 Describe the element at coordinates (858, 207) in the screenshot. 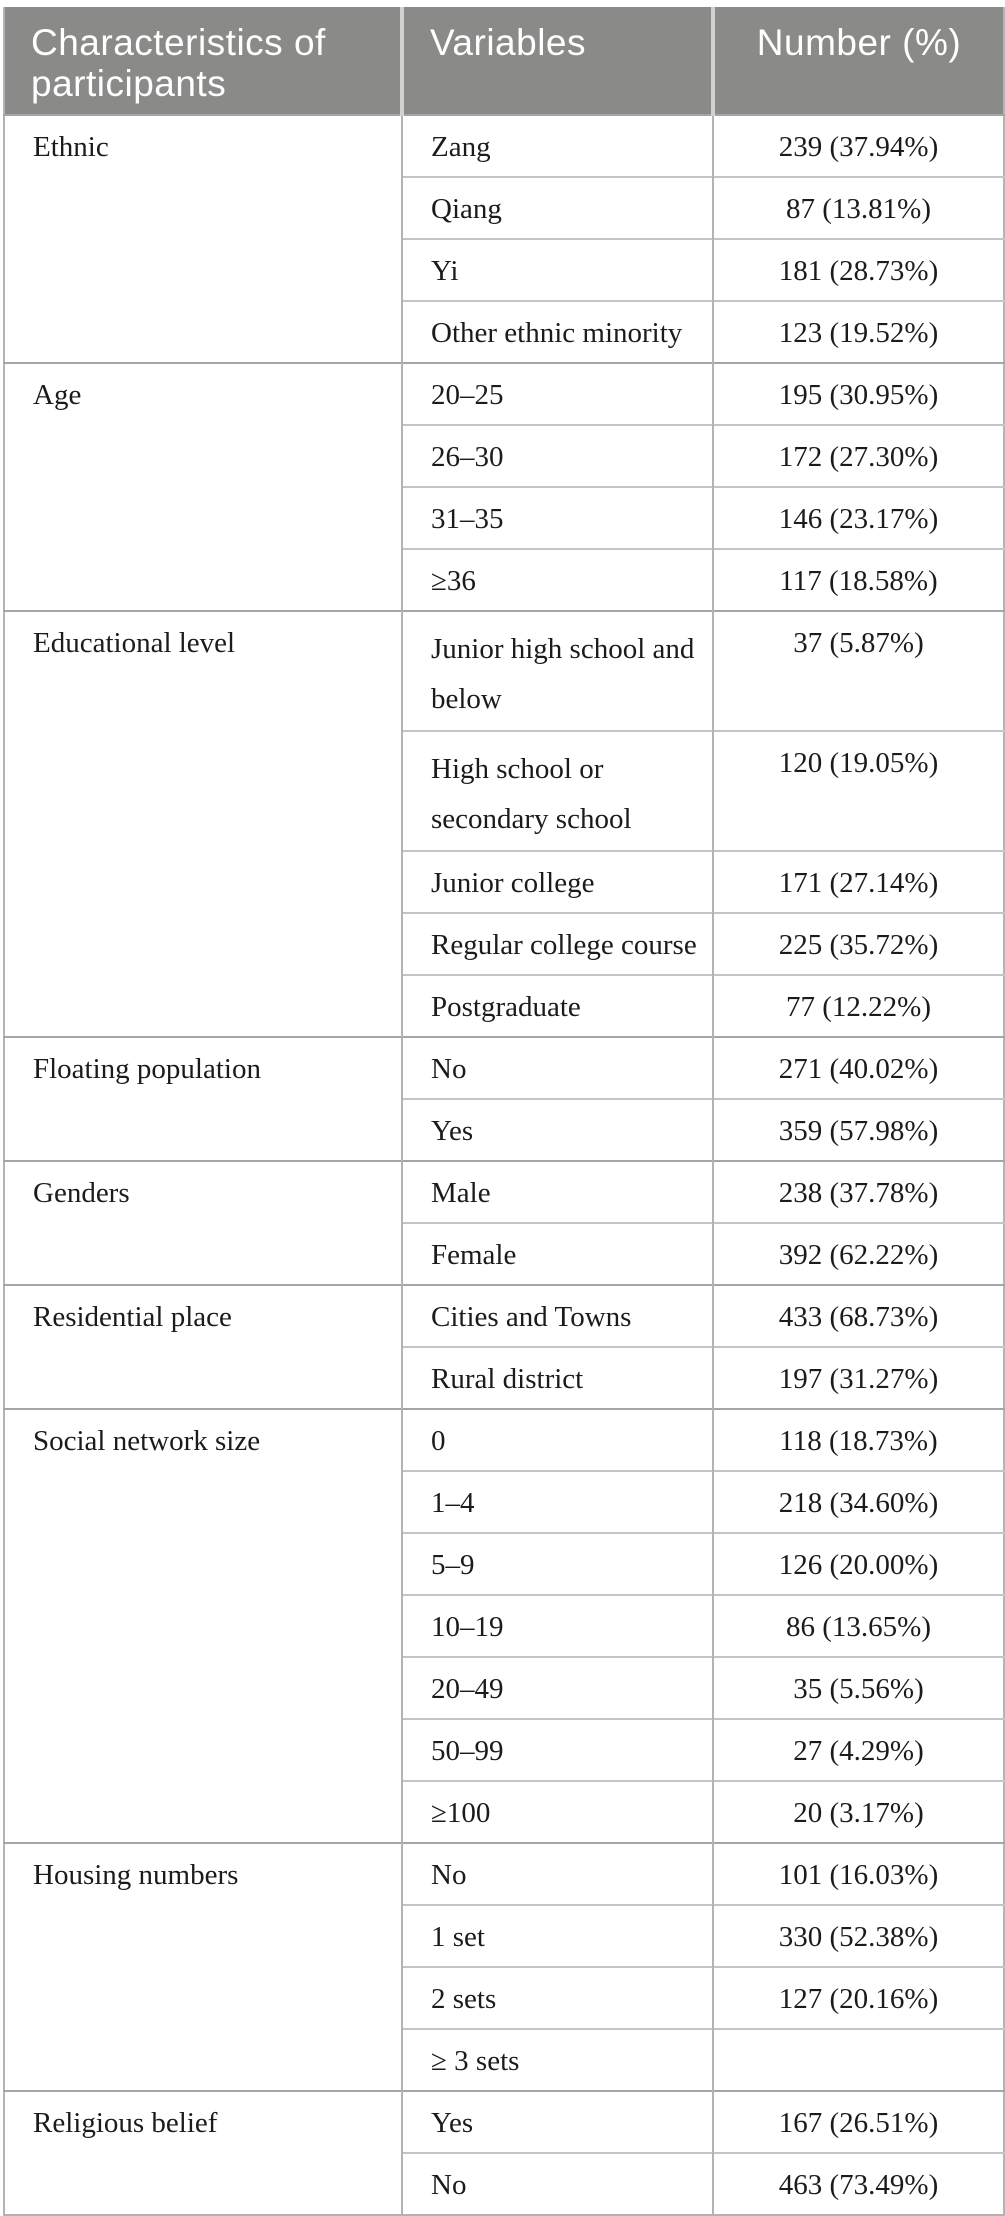

I see `number-cell: 87 (13.81%)` at that location.